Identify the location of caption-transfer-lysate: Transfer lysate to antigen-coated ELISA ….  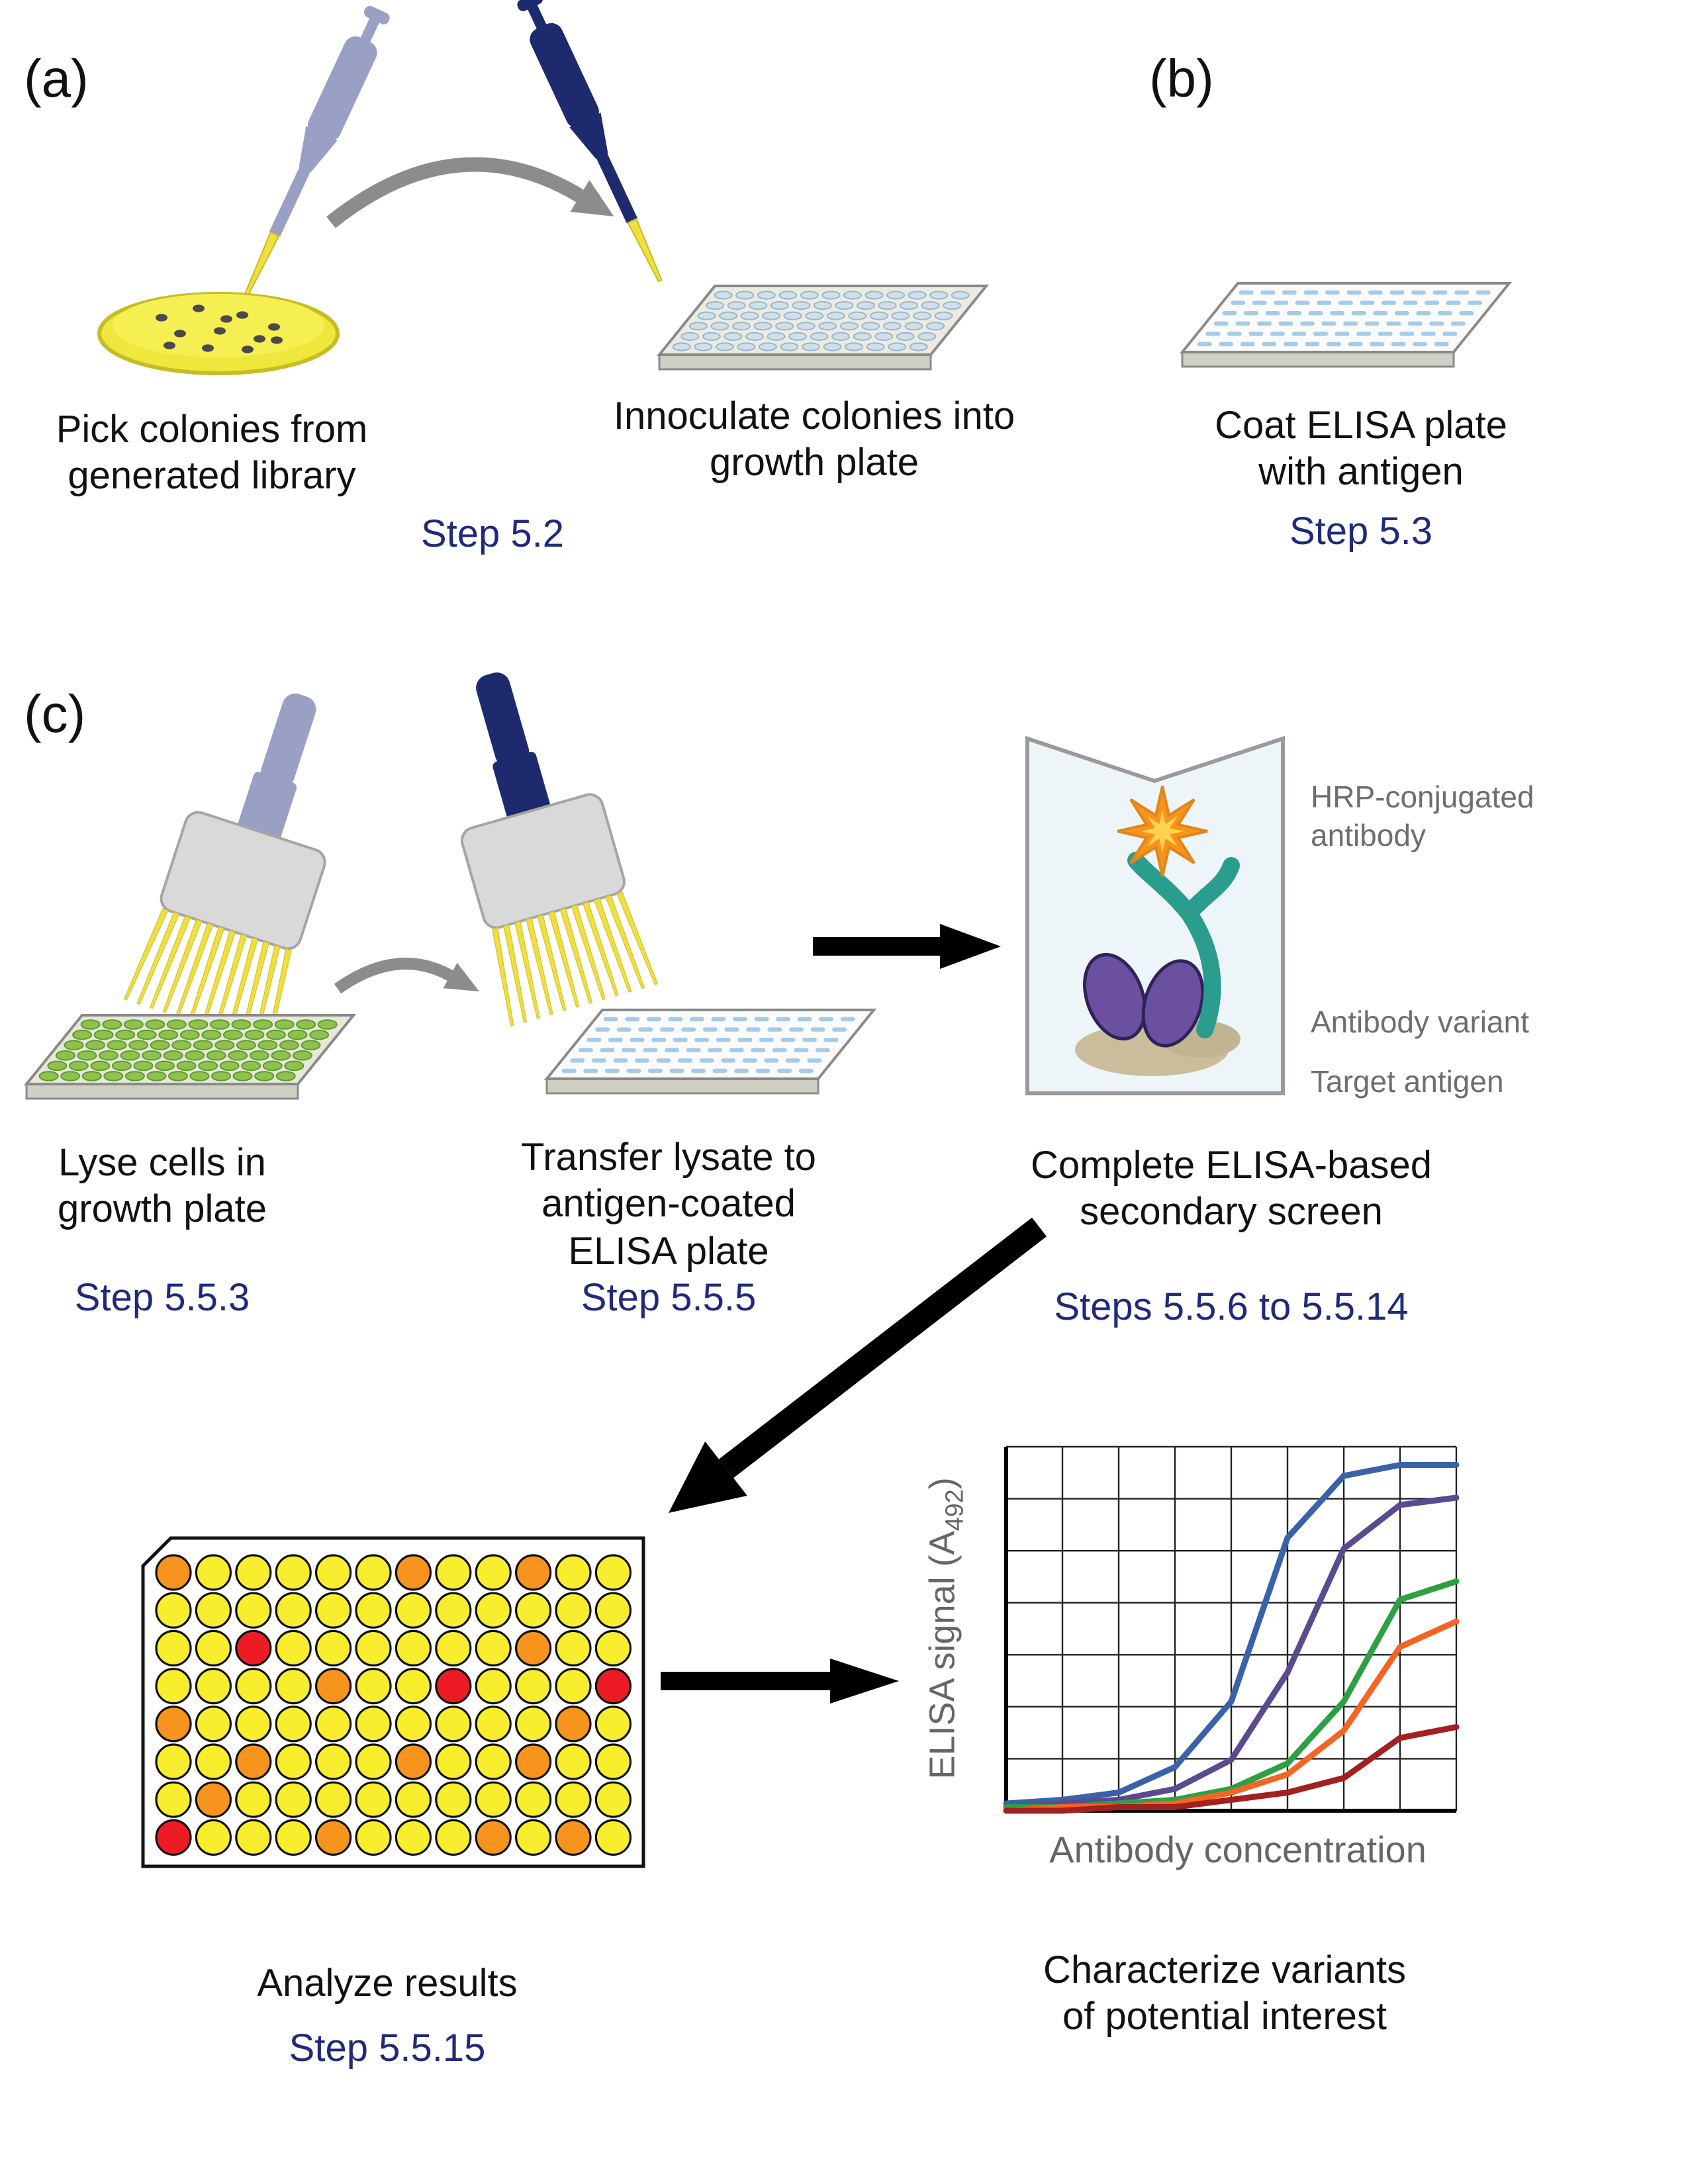
(668, 1205).